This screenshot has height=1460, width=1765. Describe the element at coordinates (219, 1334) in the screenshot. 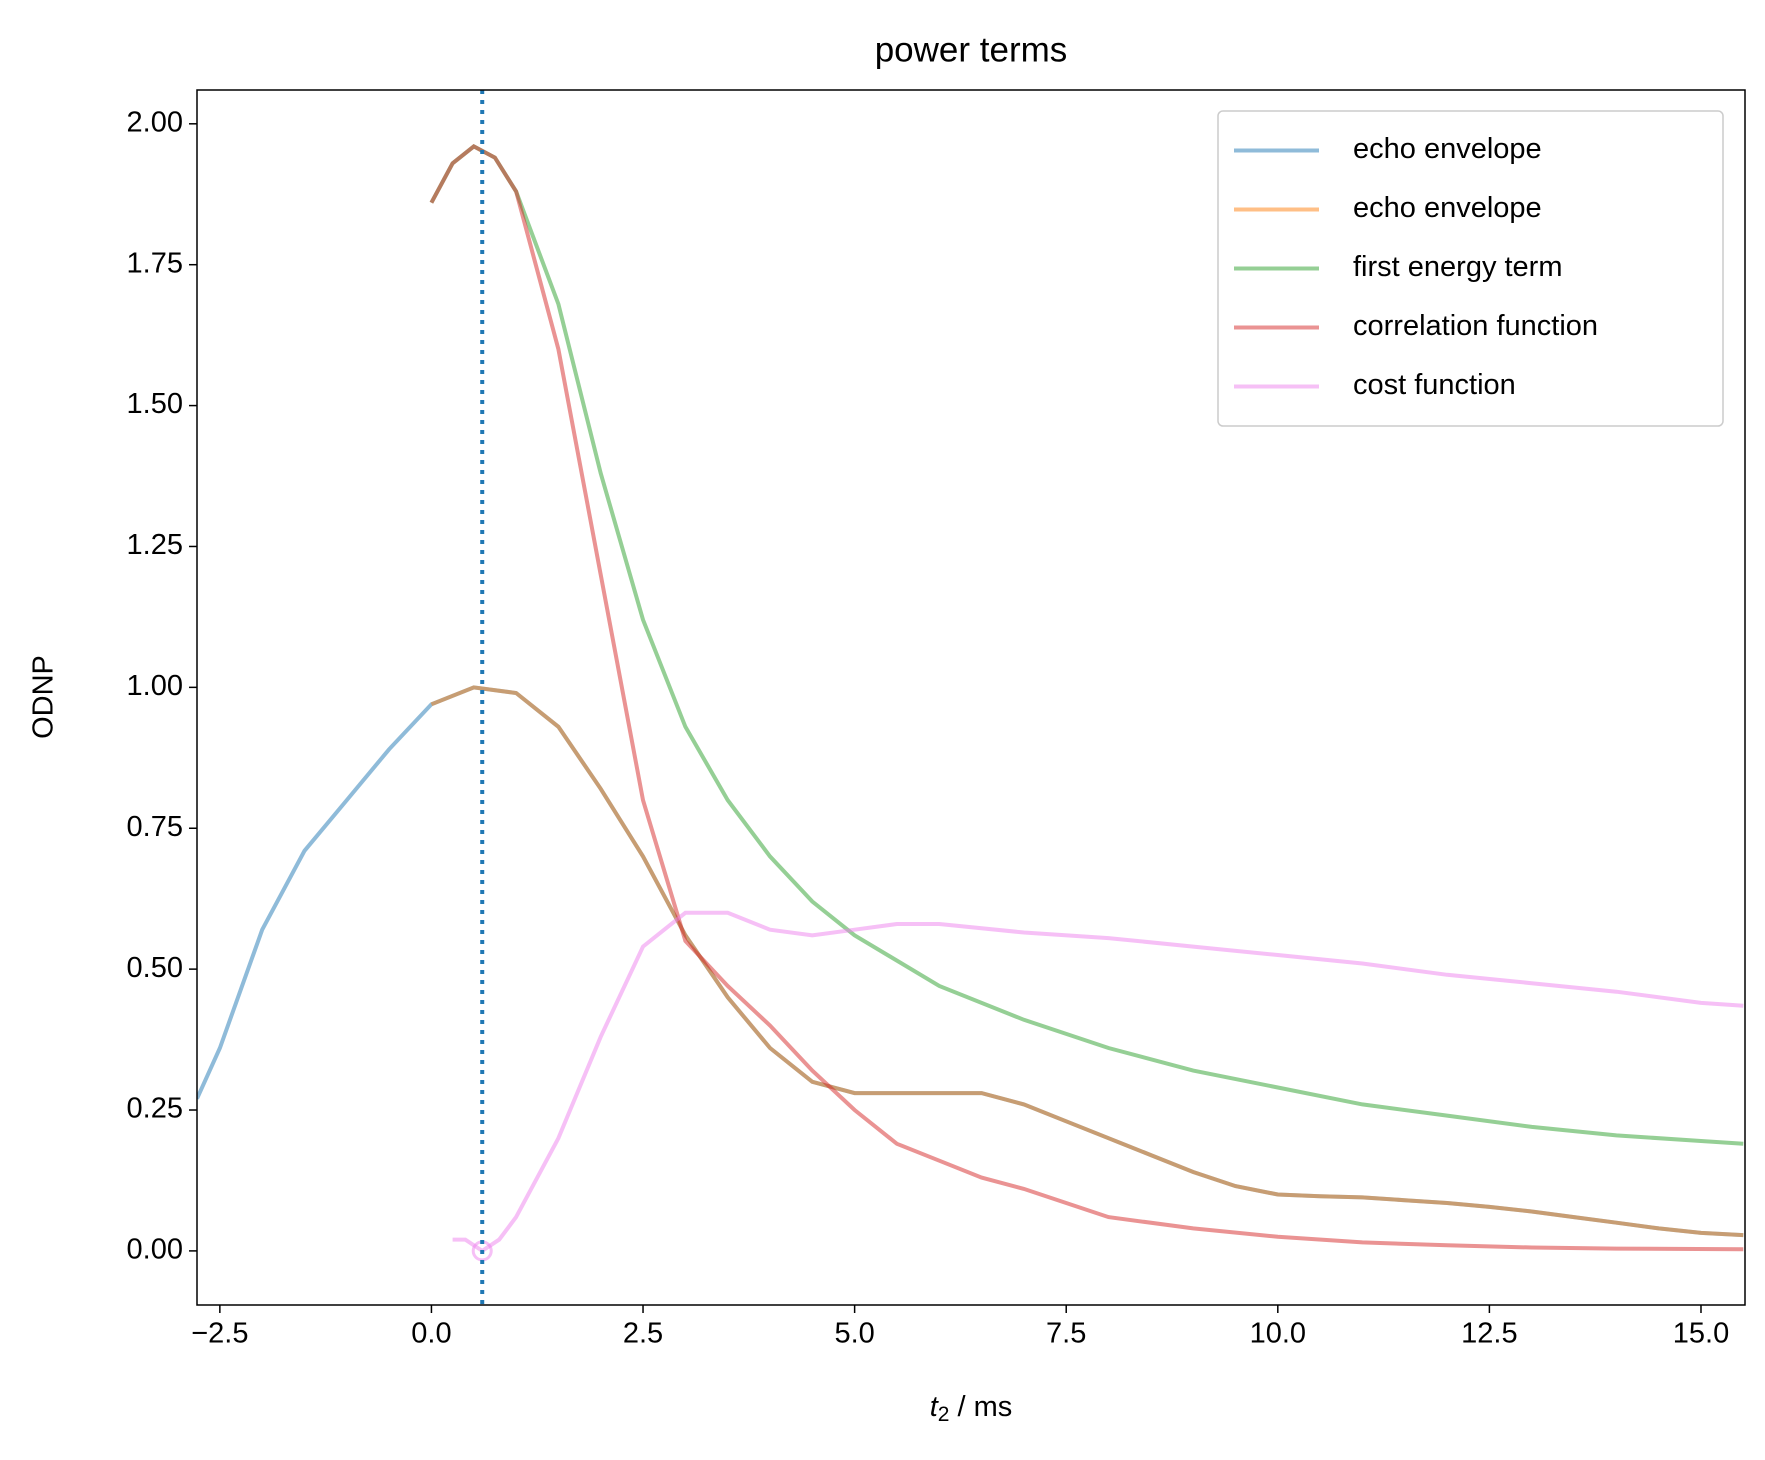

I see `x-tick-label: −2.5` at that location.